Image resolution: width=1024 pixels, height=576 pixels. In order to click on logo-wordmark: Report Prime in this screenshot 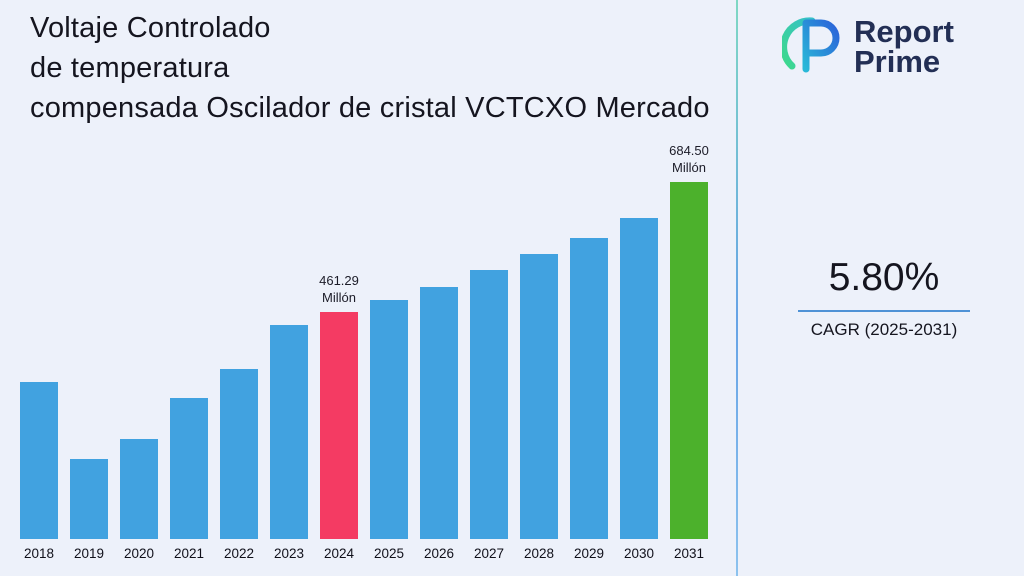, I will do `click(904, 46)`.